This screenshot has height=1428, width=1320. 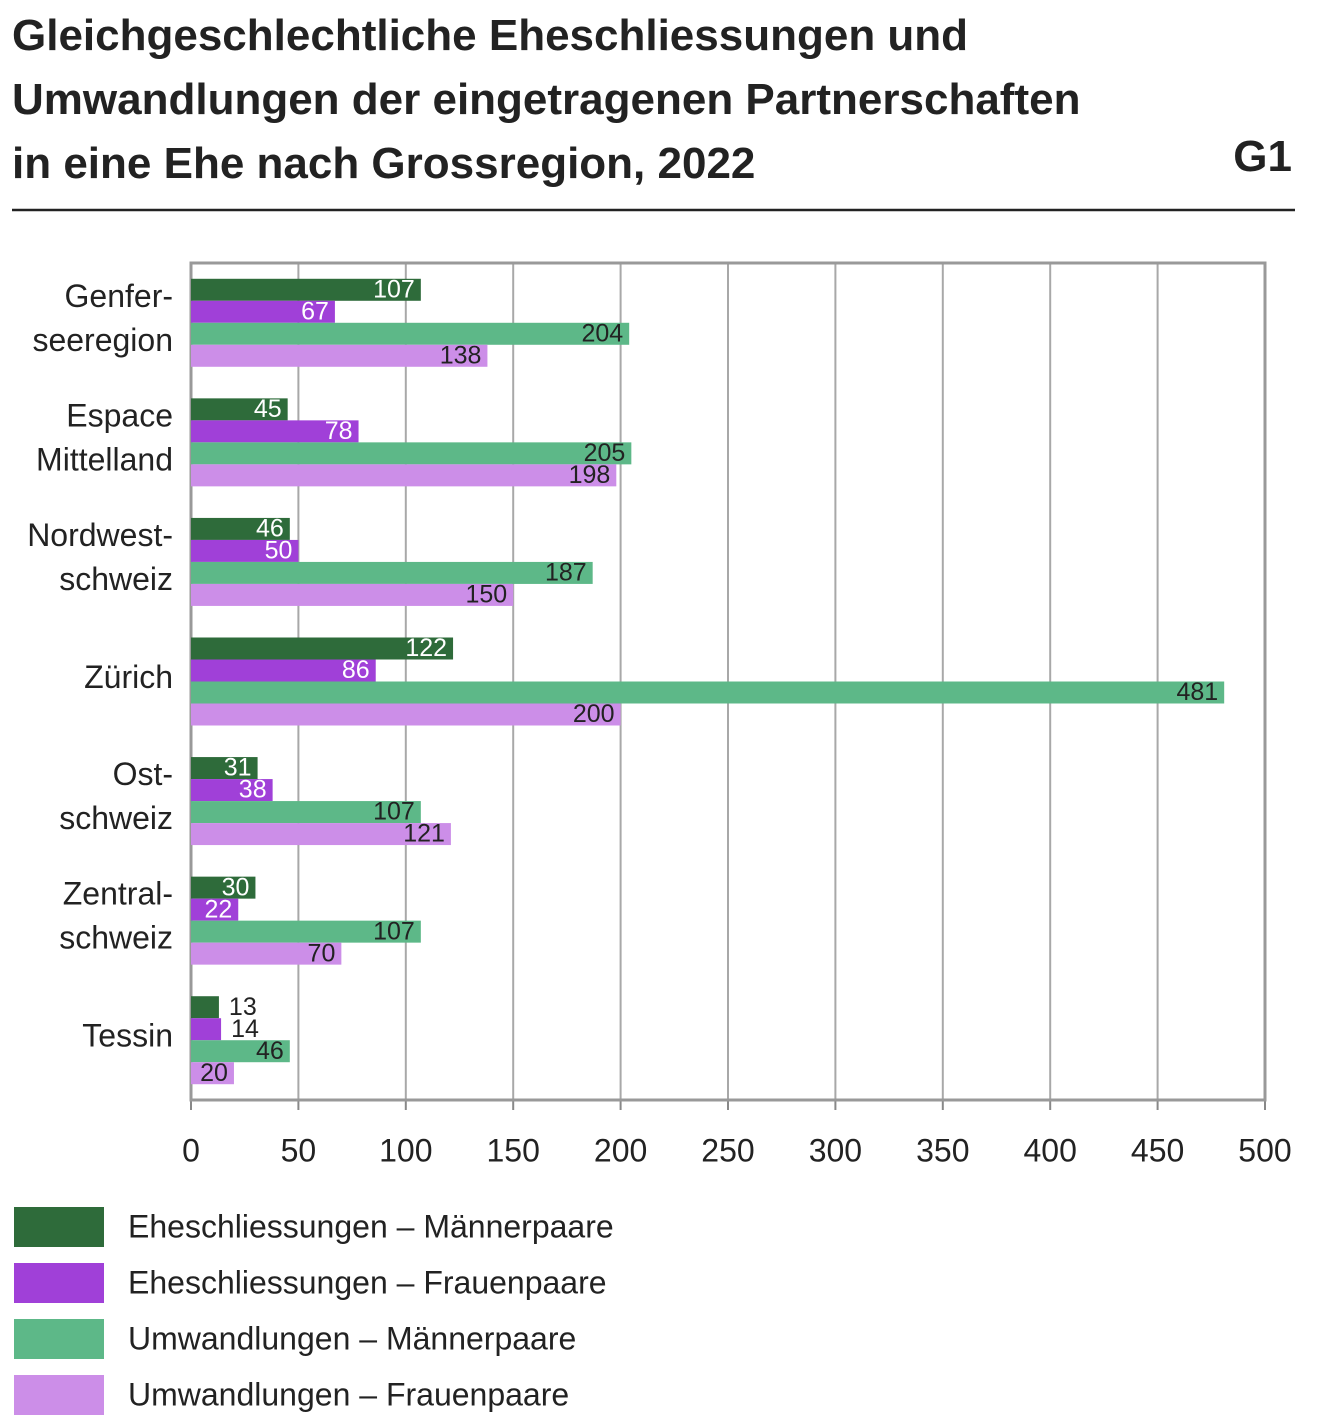 I want to click on legend-label: Umwandlungen – Frauenpaare, so click(x=348, y=1394).